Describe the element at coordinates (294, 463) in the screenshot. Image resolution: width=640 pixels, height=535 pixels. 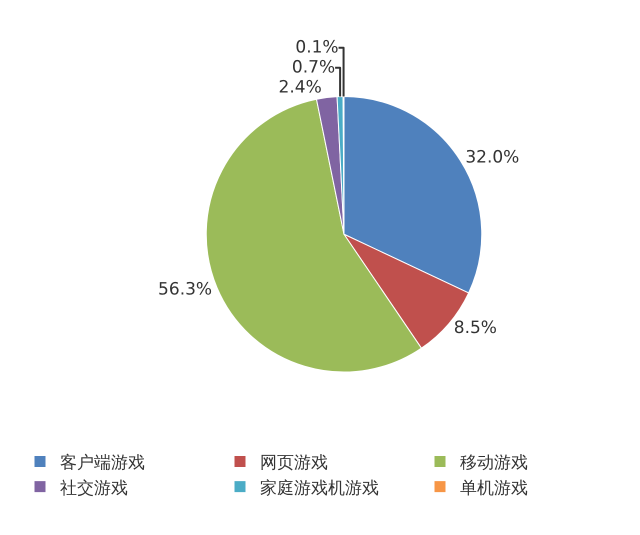
I see `legend-label: 网页游戏` at that location.